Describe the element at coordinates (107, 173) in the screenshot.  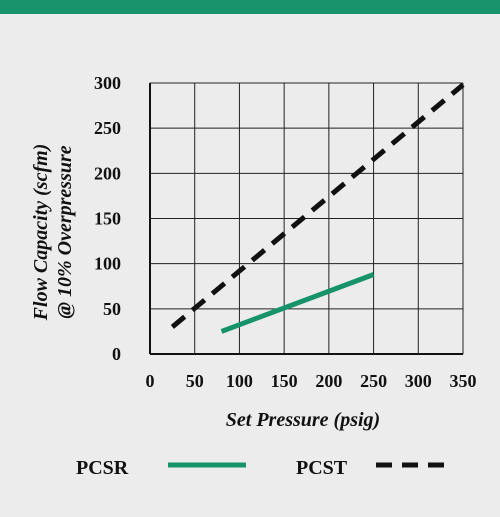
I see `y-tick-label-200: 200` at that location.